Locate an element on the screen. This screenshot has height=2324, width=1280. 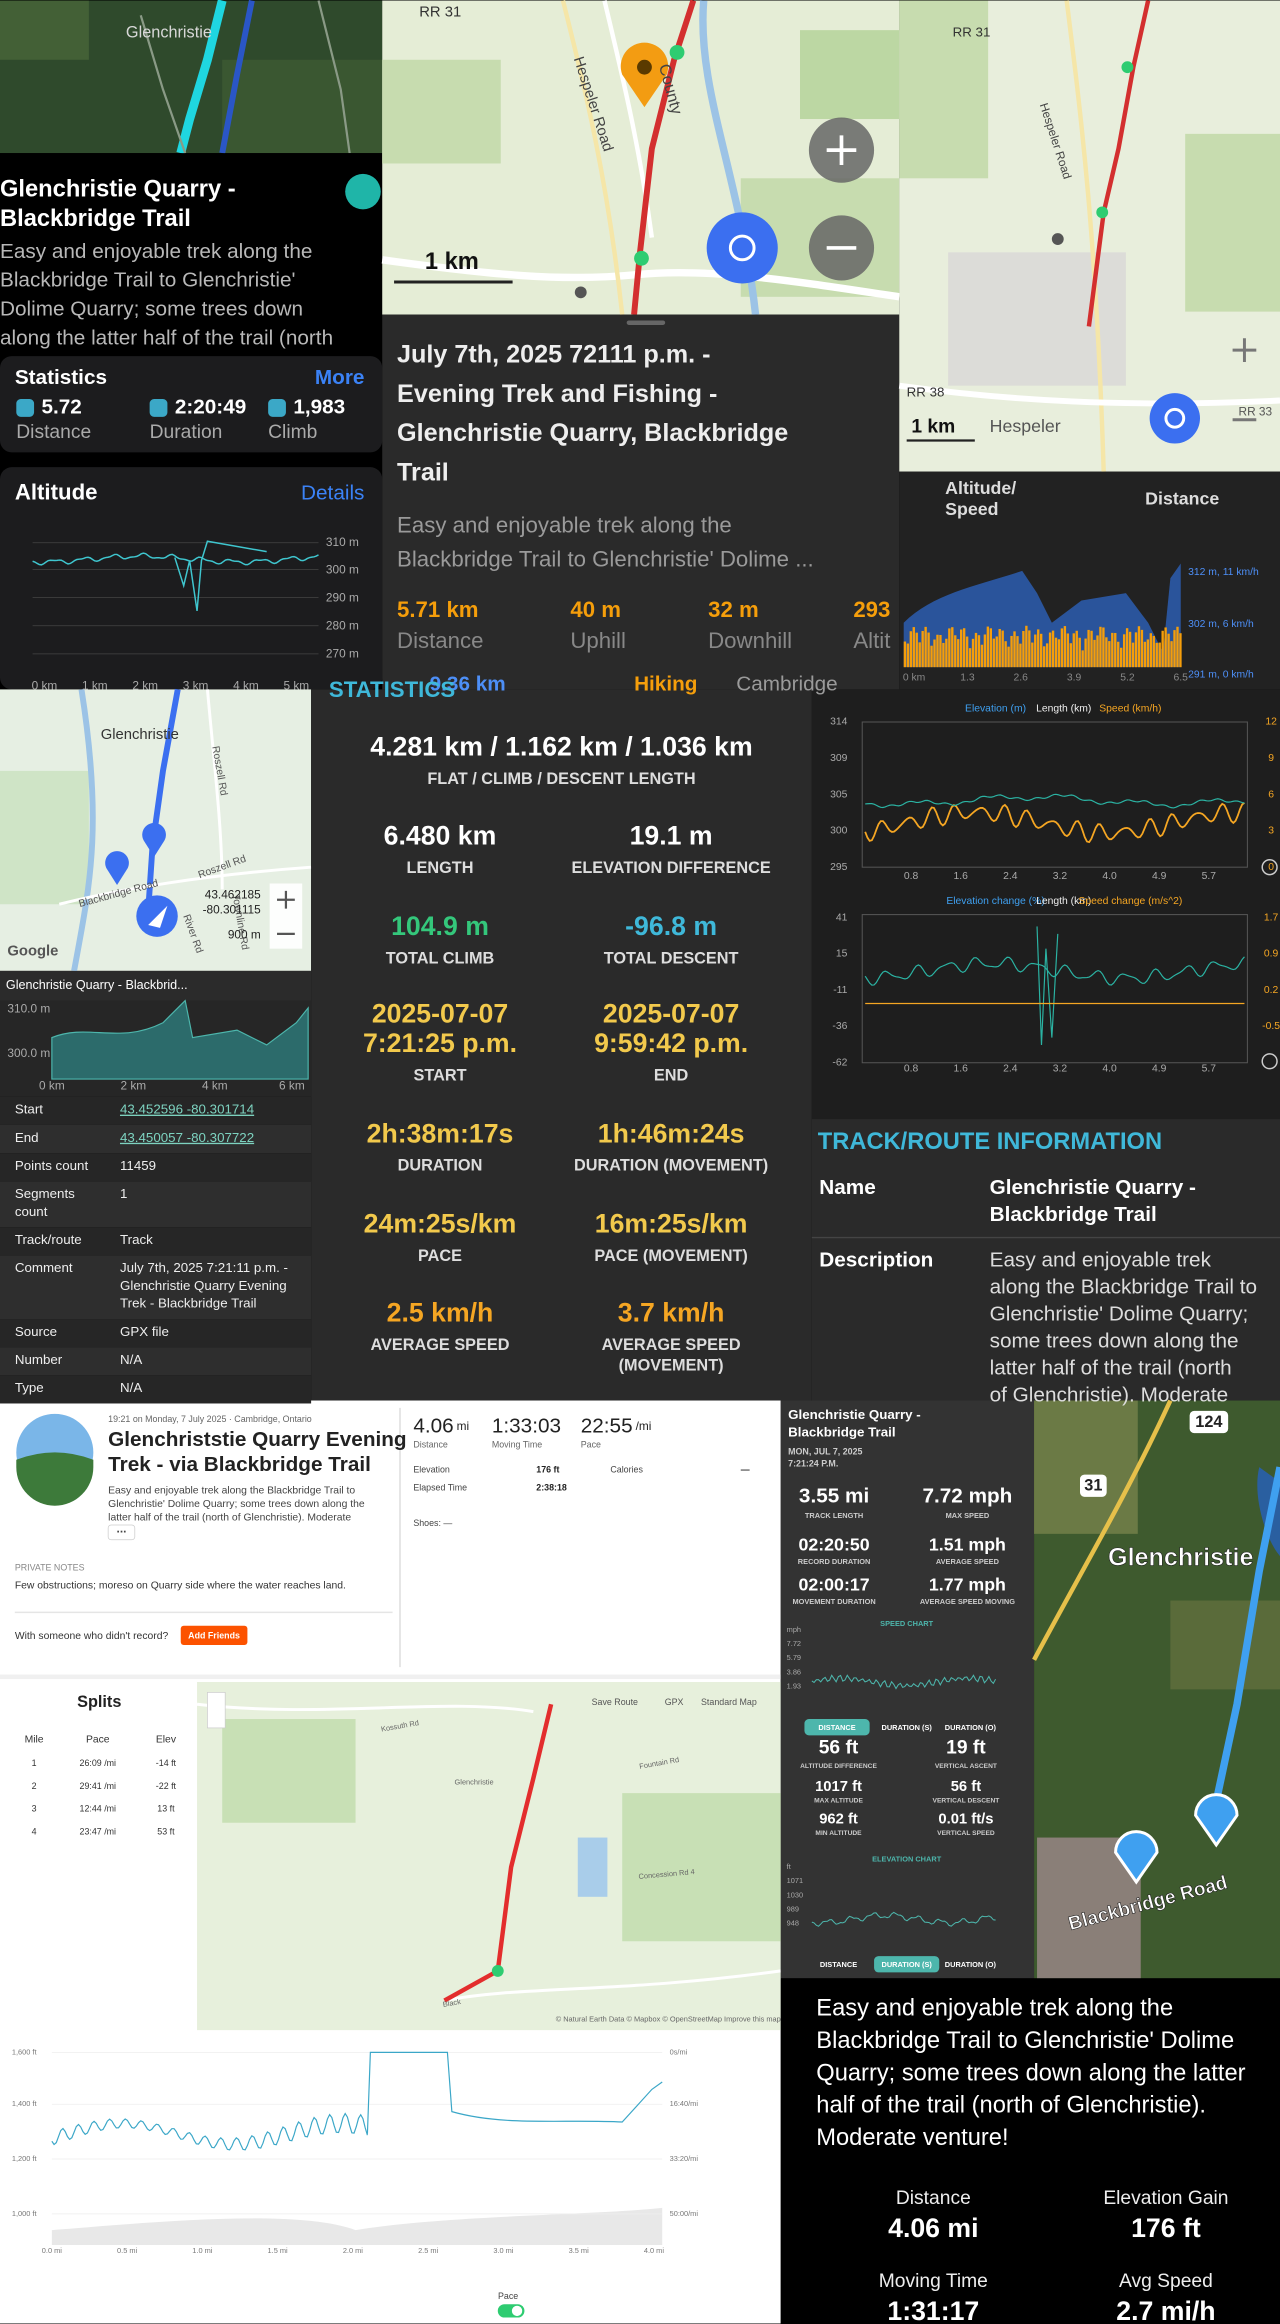
add-friends-button is located at coordinates (214, 1635).